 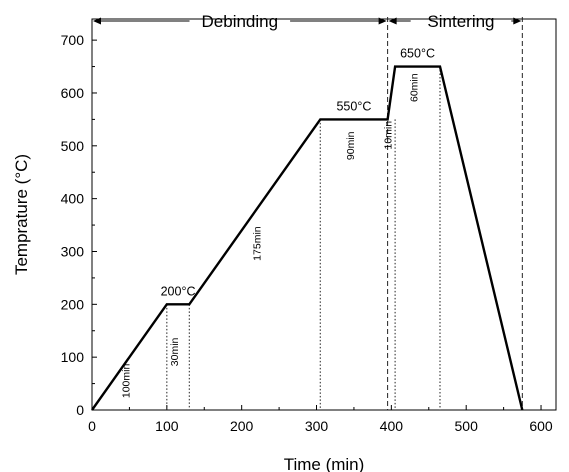 What do you see at coordinates (80, 410) in the screenshot?
I see `y-tick-label: 0` at bounding box center [80, 410].